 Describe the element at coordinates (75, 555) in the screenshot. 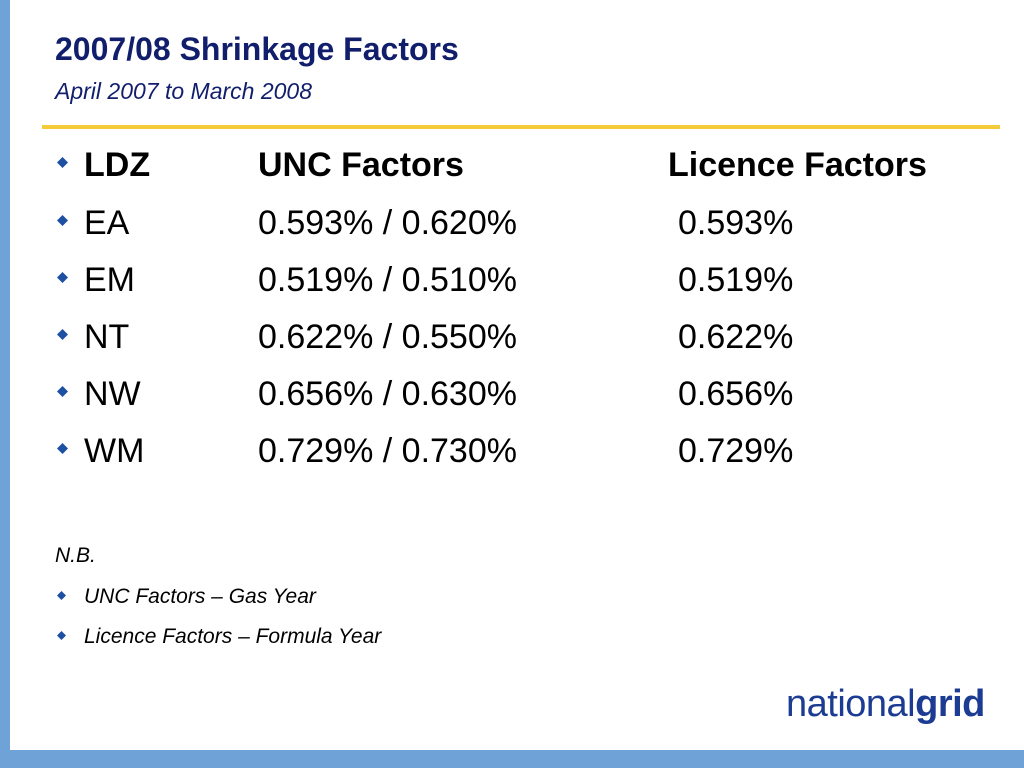

I see `notes-label: N.B.` at that location.